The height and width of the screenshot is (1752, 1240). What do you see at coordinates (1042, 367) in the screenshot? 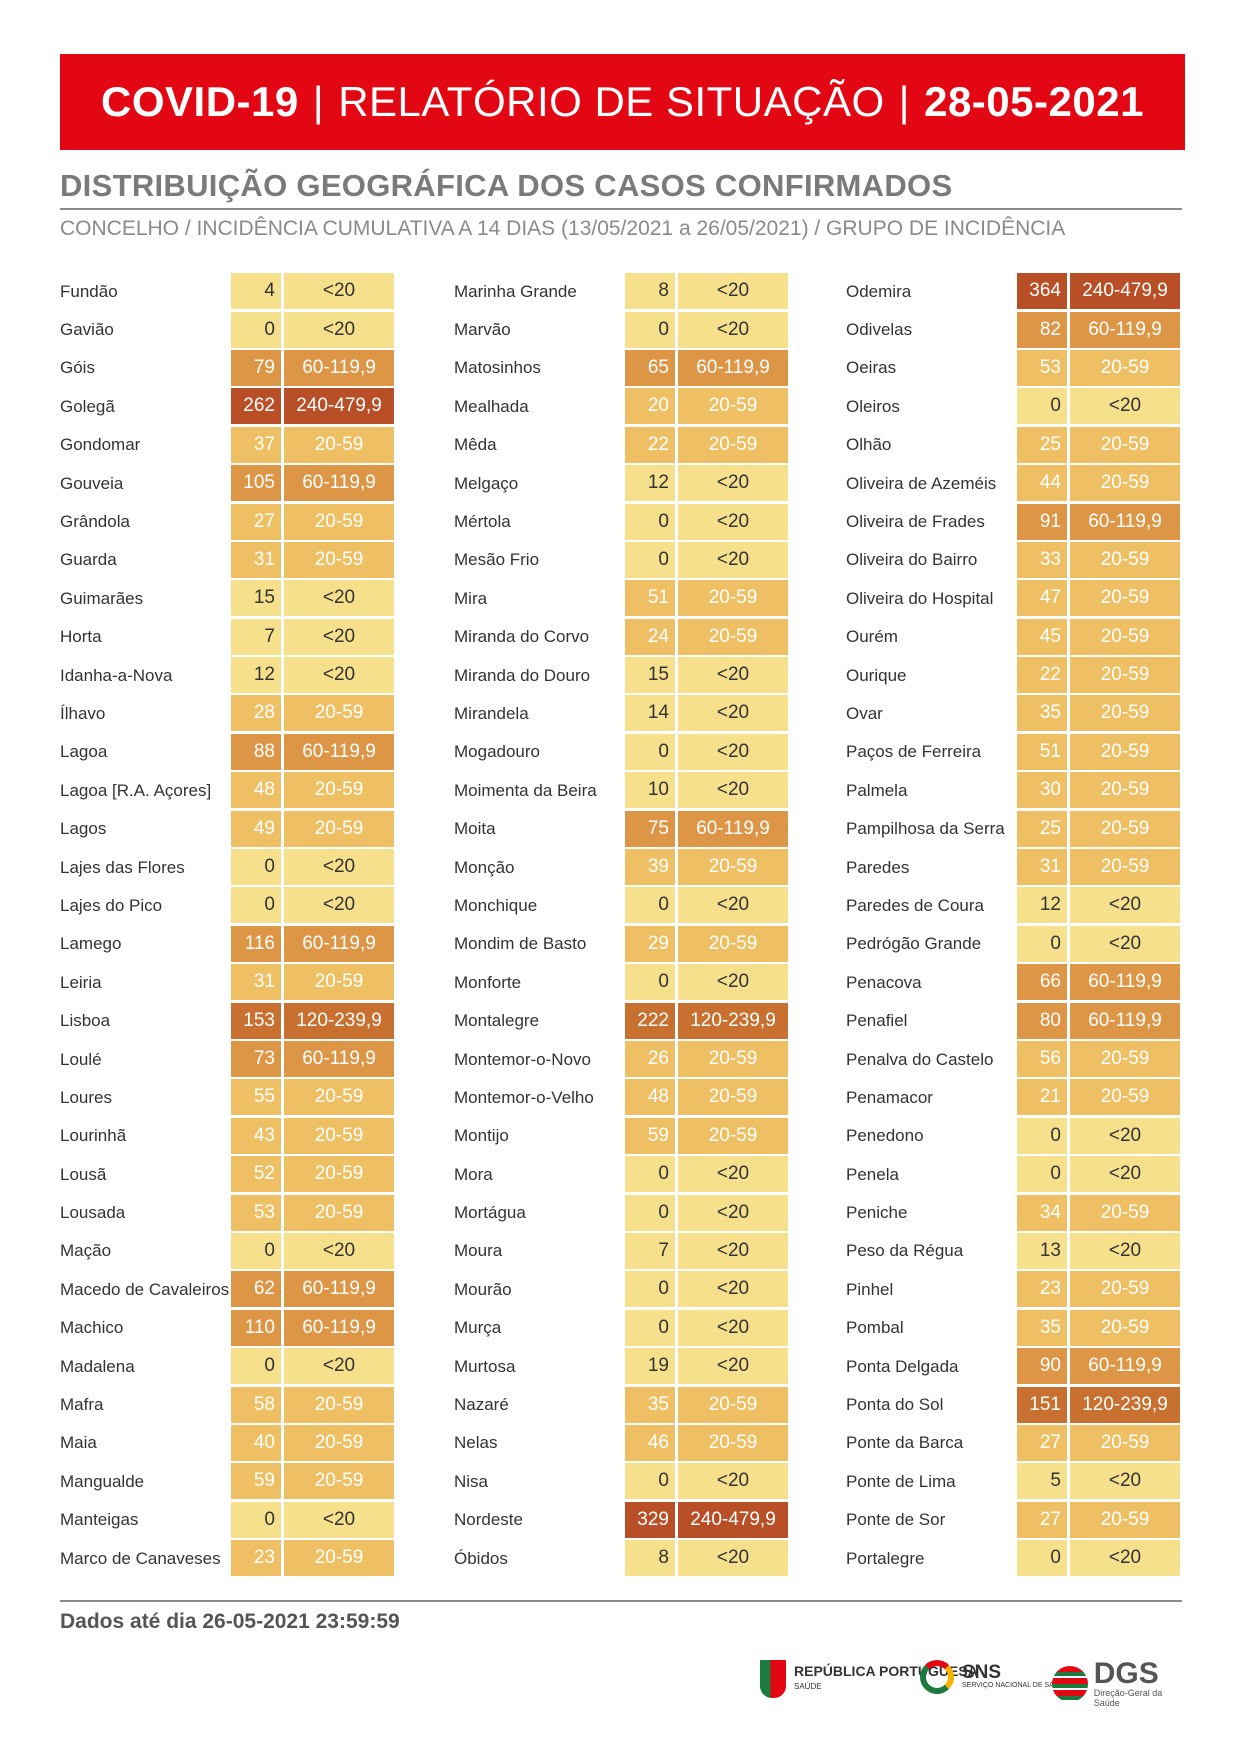
I see `incidence-value: 53` at bounding box center [1042, 367].